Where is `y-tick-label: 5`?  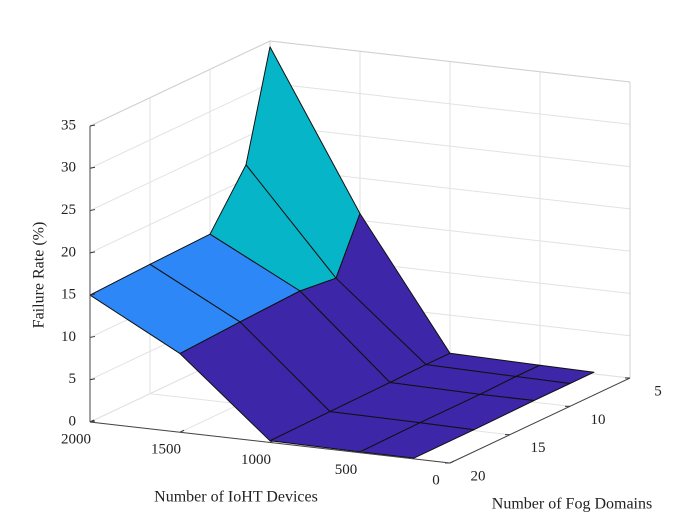
y-tick-label: 5 is located at coordinates (658, 391).